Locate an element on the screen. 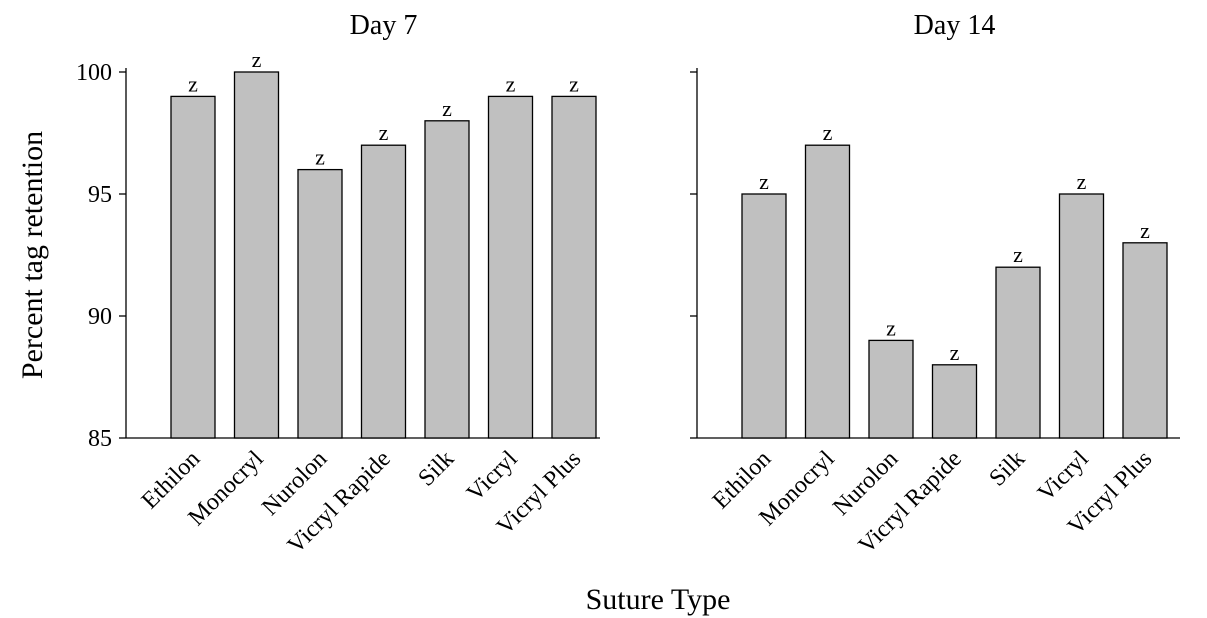  y-tick-label: 100 is located at coordinates (94, 73).